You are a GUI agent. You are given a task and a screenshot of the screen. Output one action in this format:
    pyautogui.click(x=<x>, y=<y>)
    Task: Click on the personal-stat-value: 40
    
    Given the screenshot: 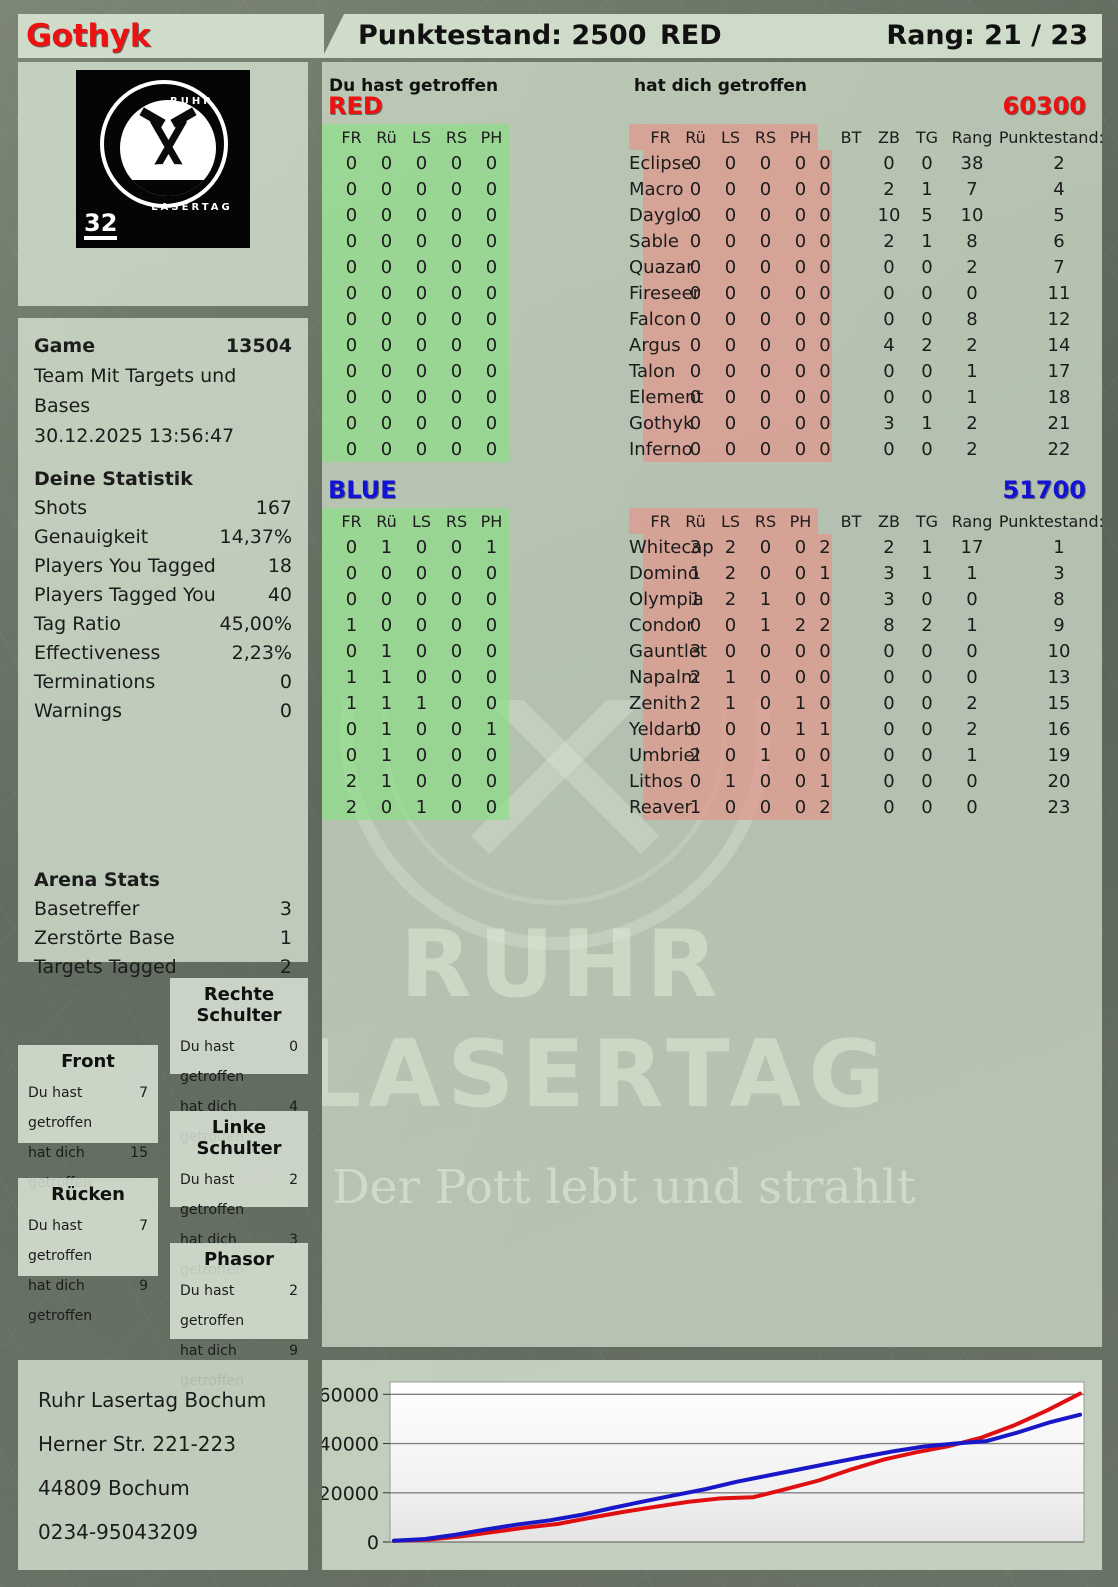 What is the action you would take?
    pyautogui.click(x=279, y=595)
    